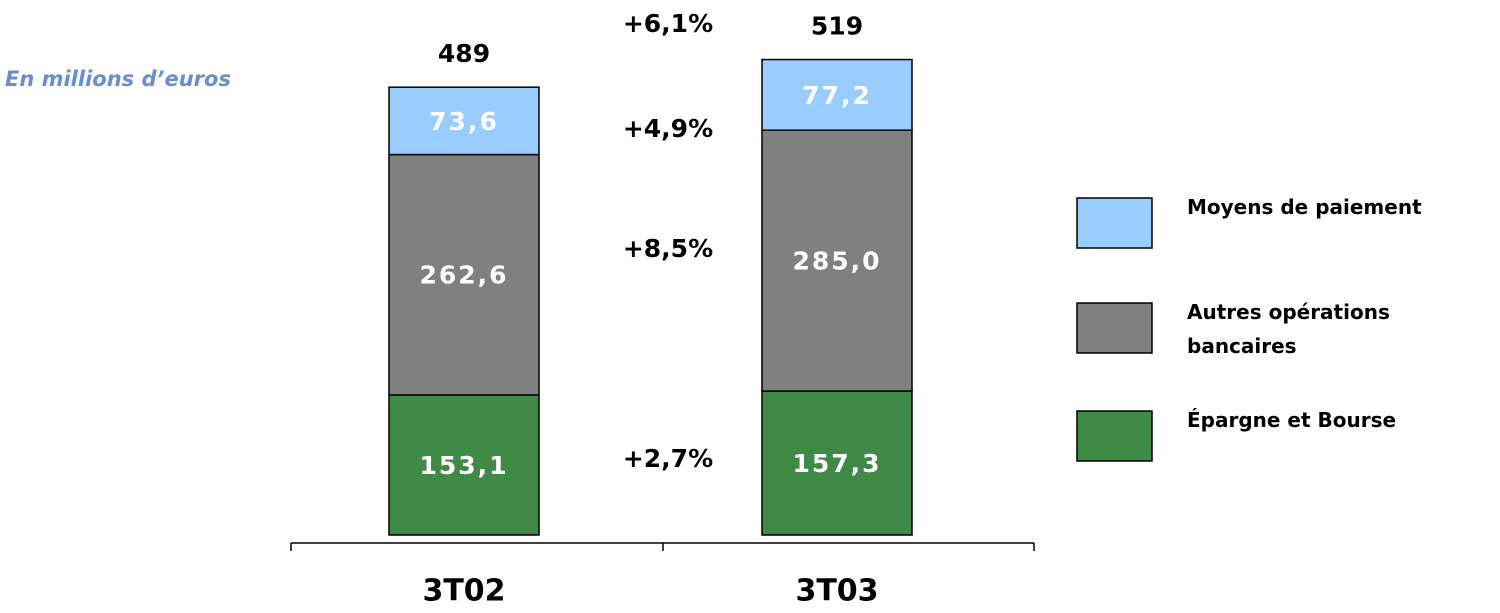  Describe the element at coordinates (668, 23) in the screenshot. I see `change-label: +6,1%` at that location.